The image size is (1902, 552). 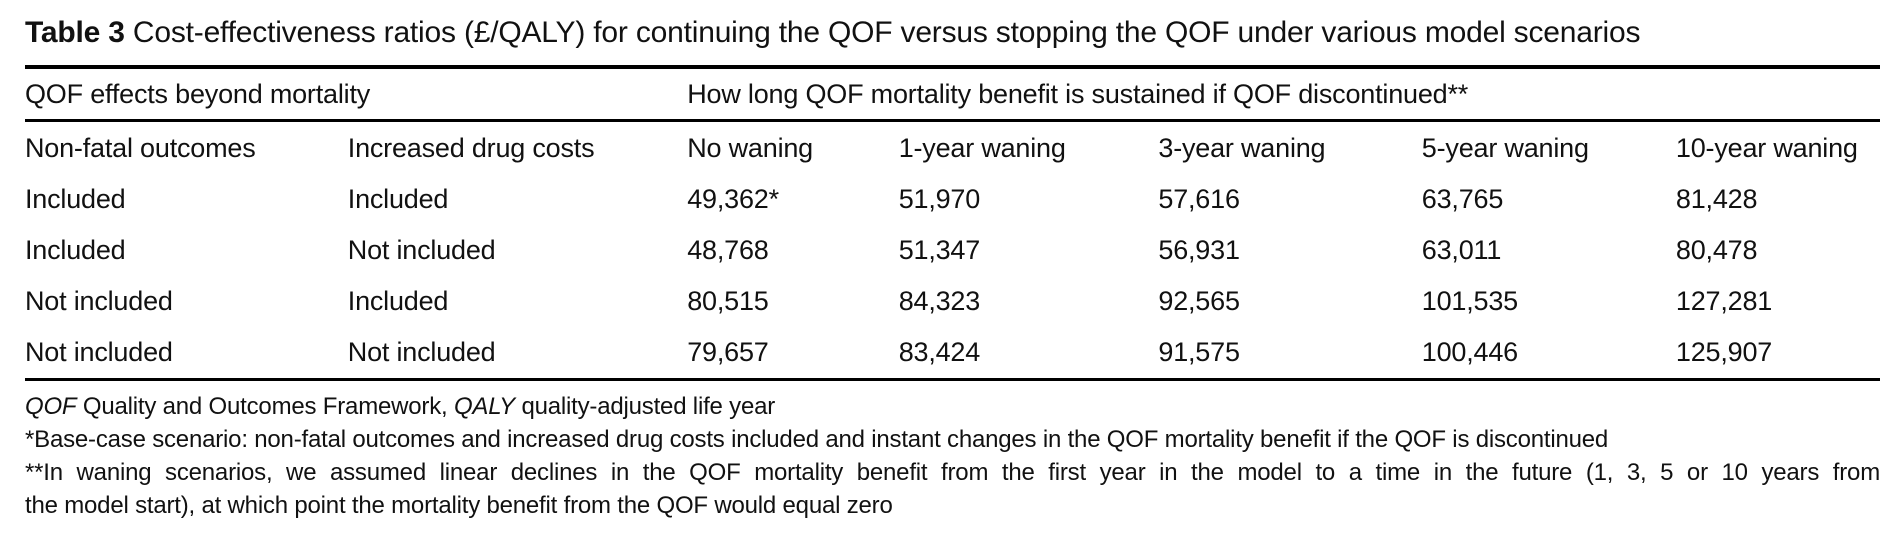 What do you see at coordinates (1469, 301) in the screenshot?
I see `cell-value: 101,535` at bounding box center [1469, 301].